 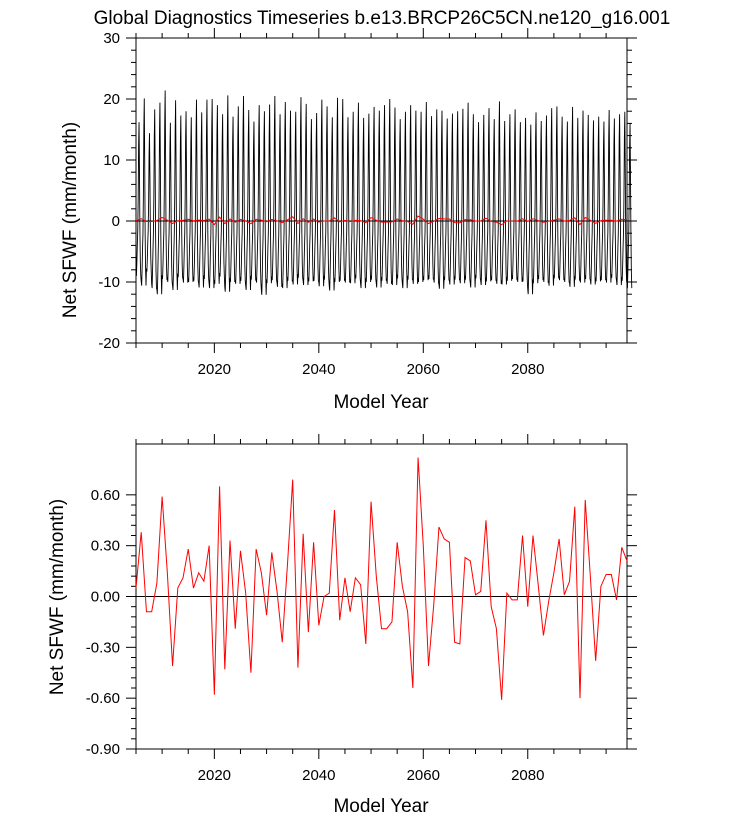 What do you see at coordinates (105, 597) in the screenshot?
I see `y-tick-label: 0.00` at bounding box center [105, 597].